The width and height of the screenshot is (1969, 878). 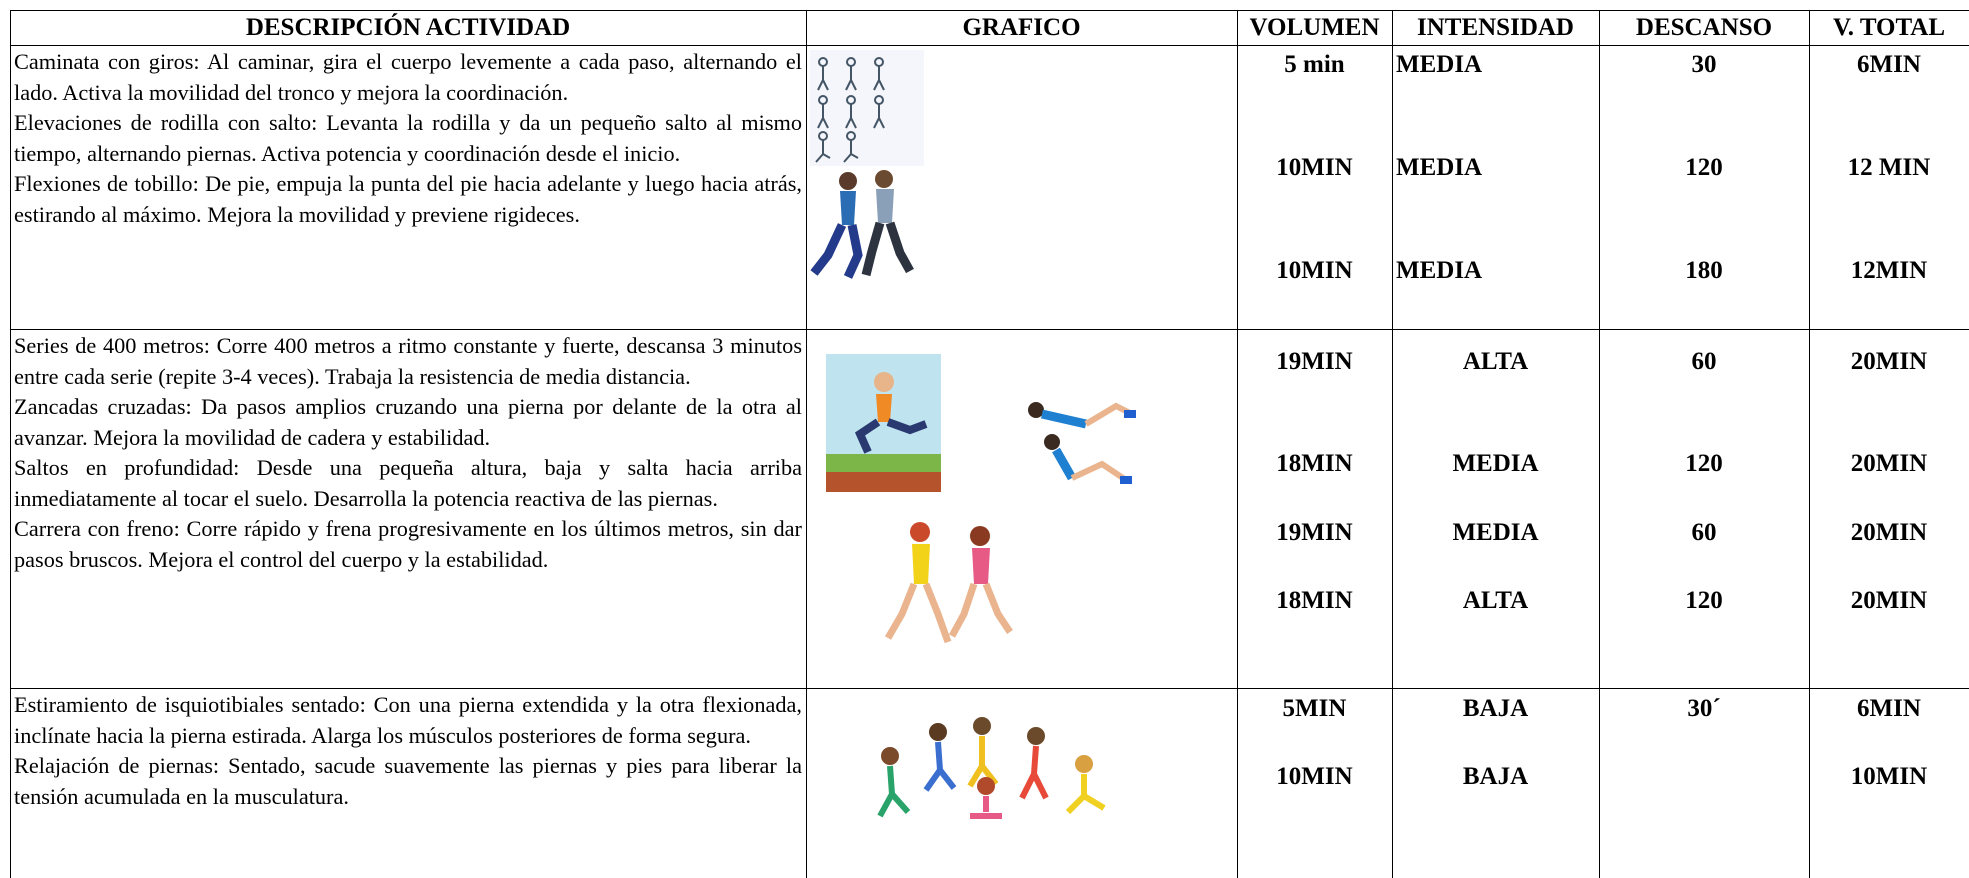 What do you see at coordinates (408, 27) in the screenshot?
I see `column-header: DESCRIPCIÓN ACTIVIDAD` at bounding box center [408, 27].